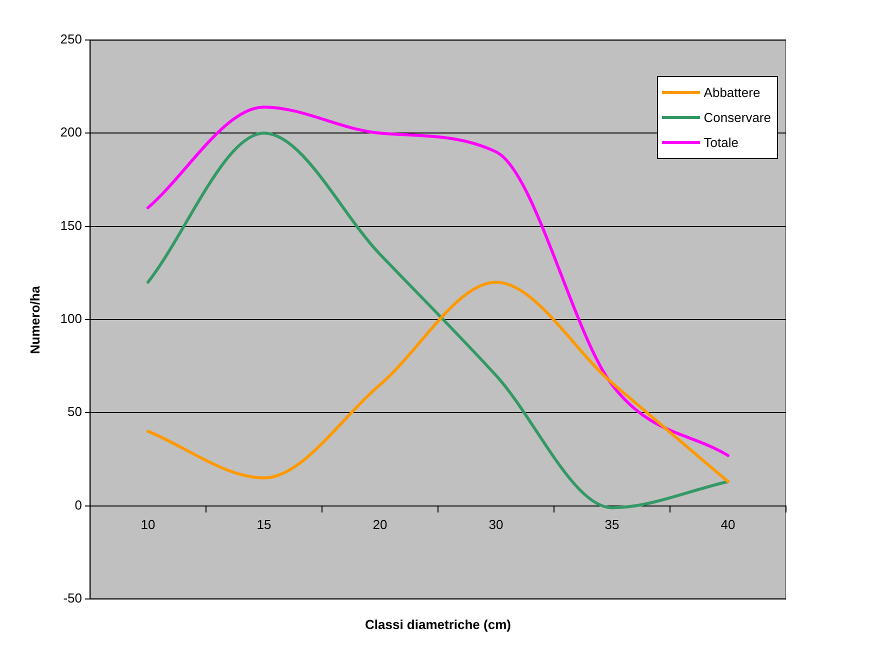 The image size is (885, 648). What do you see at coordinates (264, 524) in the screenshot?
I see `x-tick-label: 15` at bounding box center [264, 524].